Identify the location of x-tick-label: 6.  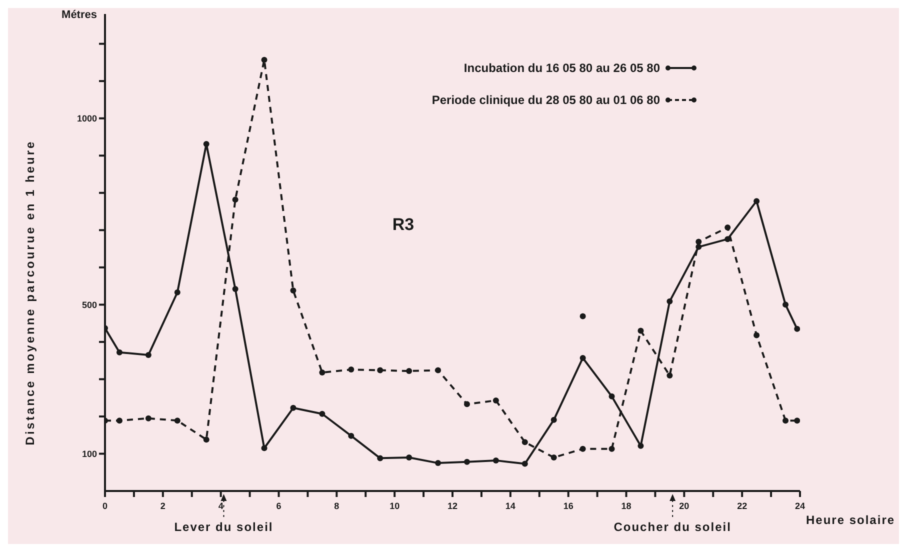
(279, 506).